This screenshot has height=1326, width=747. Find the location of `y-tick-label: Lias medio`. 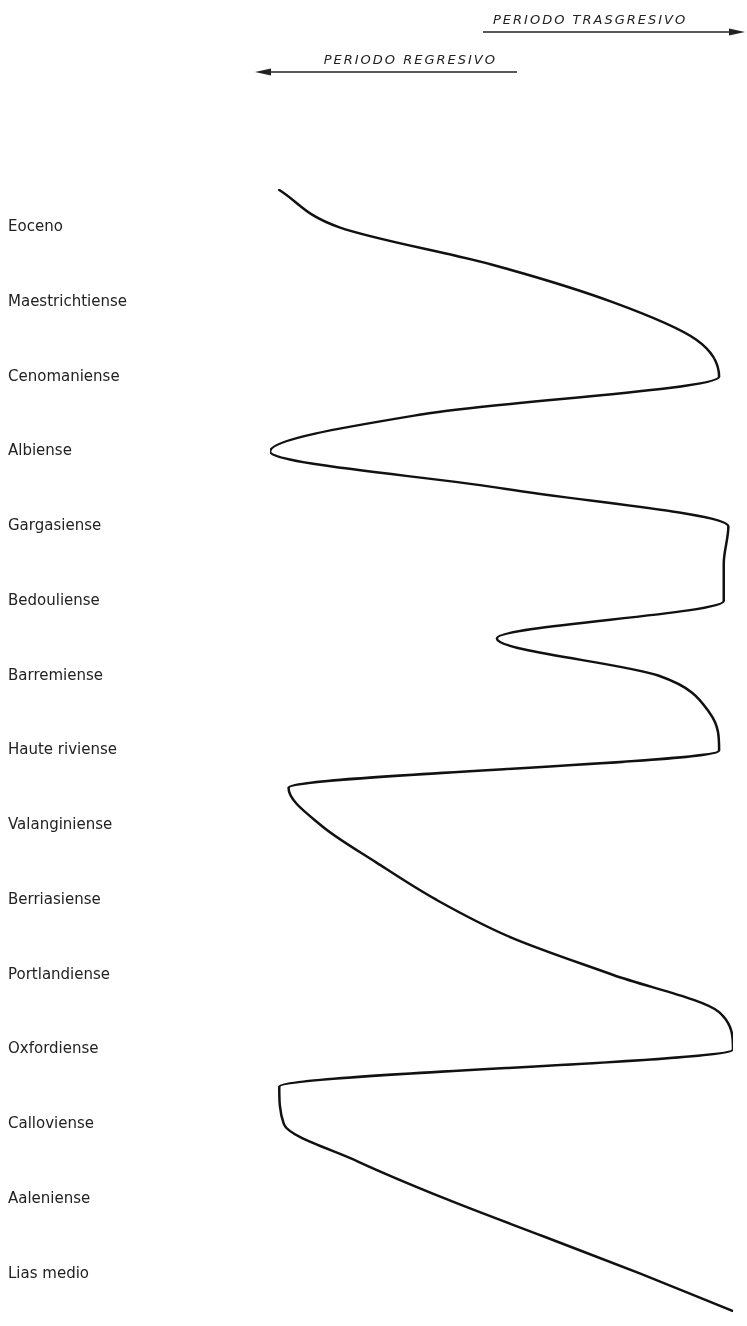

y-tick-label: Lias medio is located at coordinates (49, 1272).